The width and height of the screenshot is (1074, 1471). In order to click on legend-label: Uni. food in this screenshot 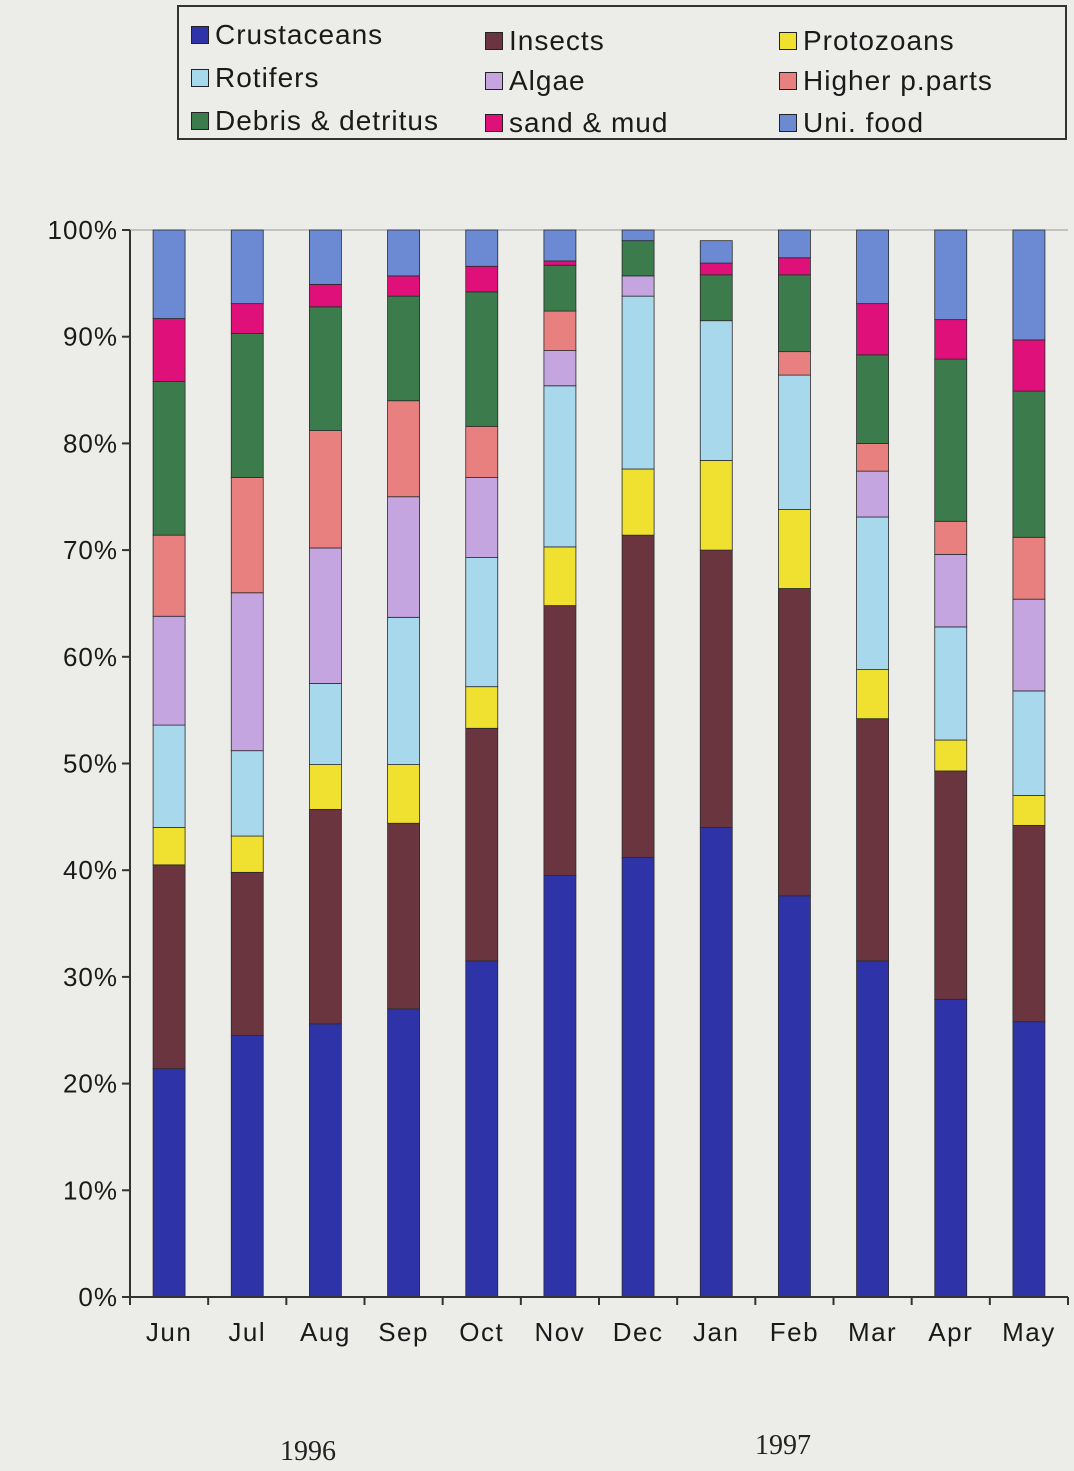, I will do `click(864, 122)`.